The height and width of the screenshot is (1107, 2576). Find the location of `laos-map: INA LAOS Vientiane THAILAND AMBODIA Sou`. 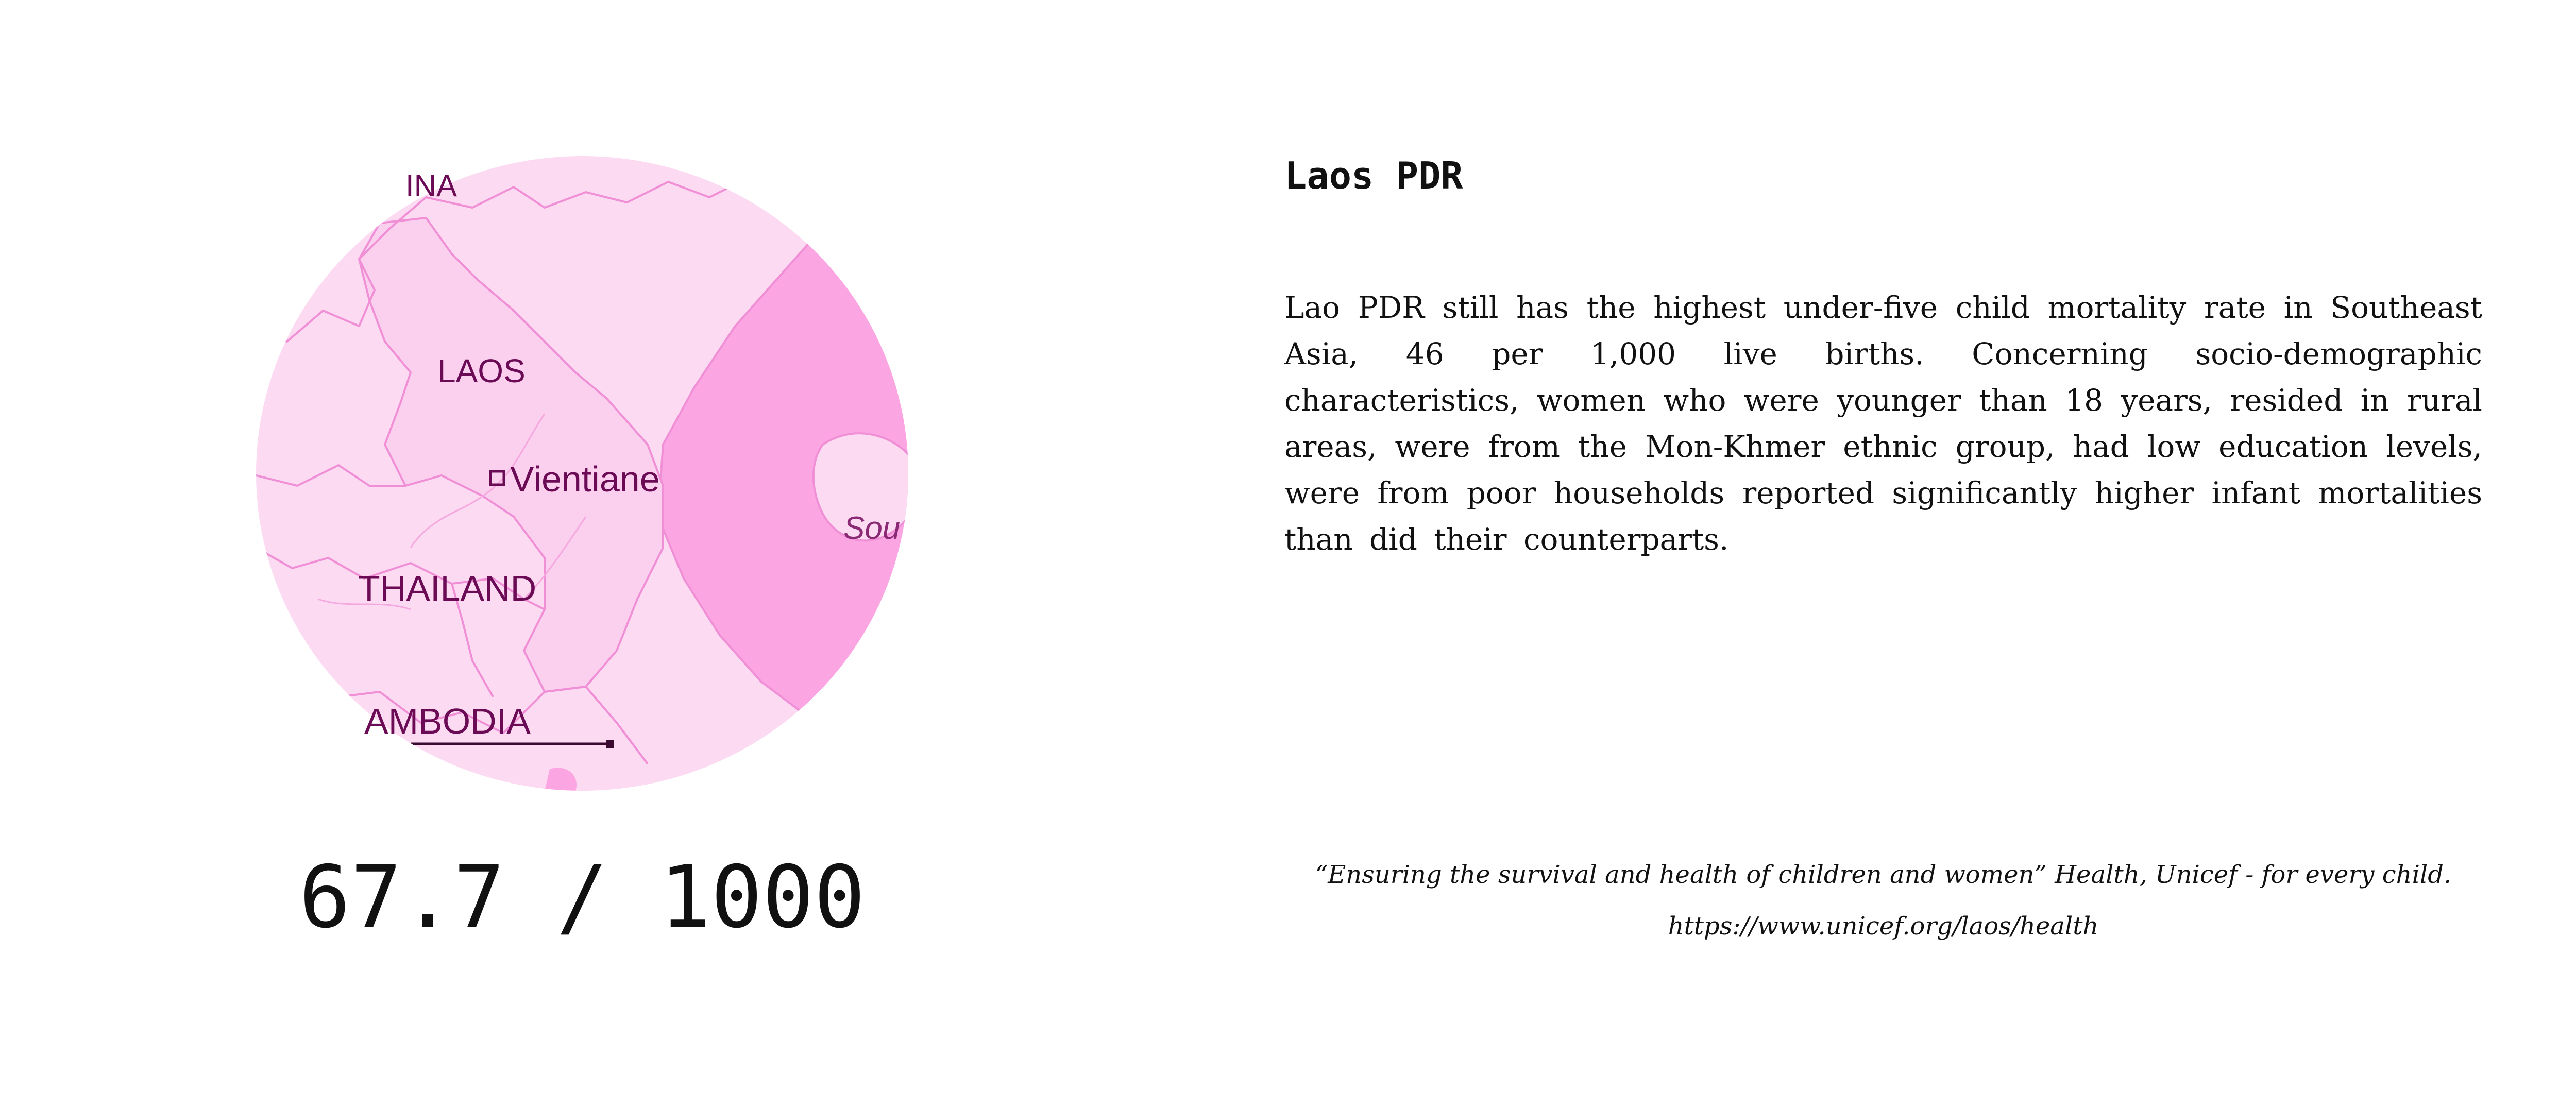

laos-map: INA LAOS Vientiane THAILAND AMBODIA Sou is located at coordinates (582, 474).